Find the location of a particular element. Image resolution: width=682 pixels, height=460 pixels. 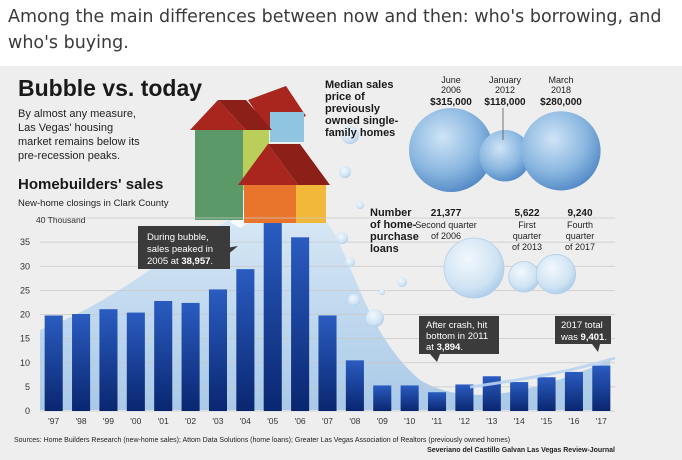

x-tick-label: '17 is located at coordinates (601, 421).